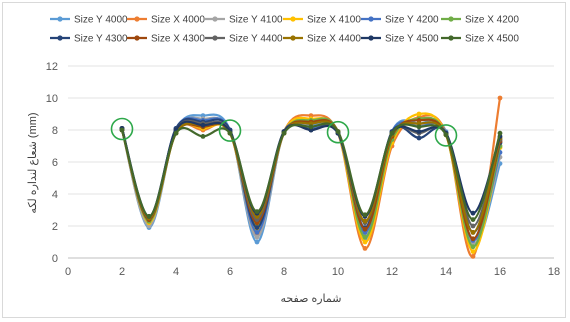 This screenshot has width=570, height=322. What do you see at coordinates (256, 20) in the screenshot?
I see `legend-label: Size Y 4100` at bounding box center [256, 20].